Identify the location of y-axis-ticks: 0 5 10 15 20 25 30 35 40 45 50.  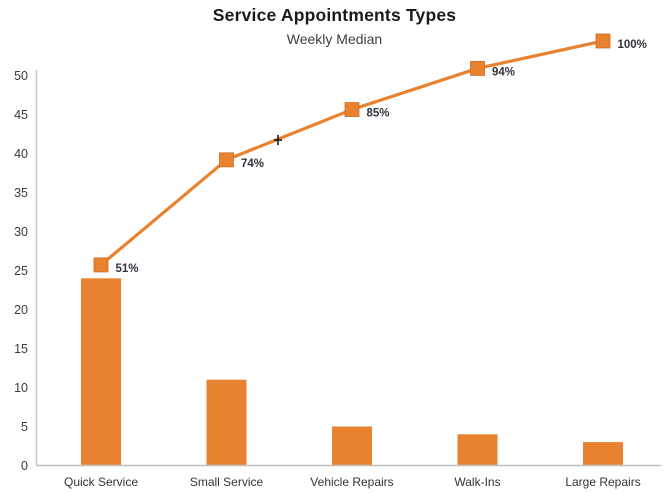
(21, 271).